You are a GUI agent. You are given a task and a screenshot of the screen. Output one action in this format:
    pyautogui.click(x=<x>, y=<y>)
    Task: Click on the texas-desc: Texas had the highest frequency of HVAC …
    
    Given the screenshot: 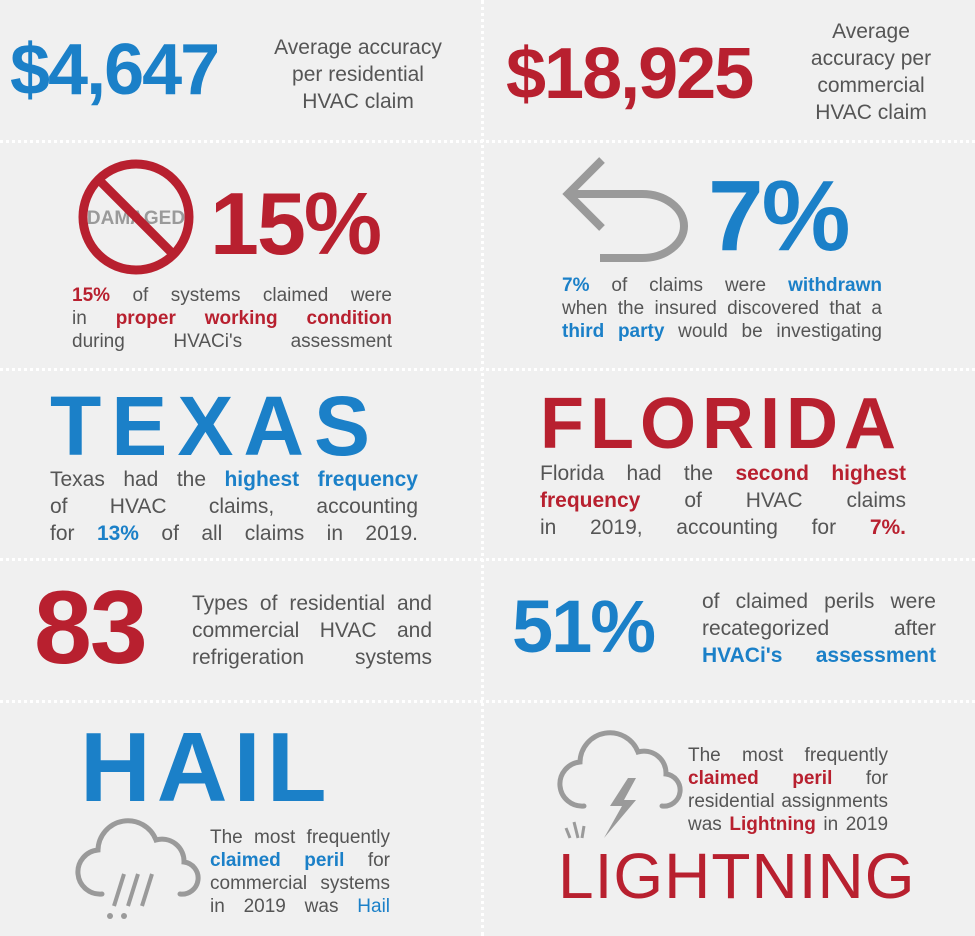 What is the action you would take?
    pyautogui.click(x=234, y=506)
    